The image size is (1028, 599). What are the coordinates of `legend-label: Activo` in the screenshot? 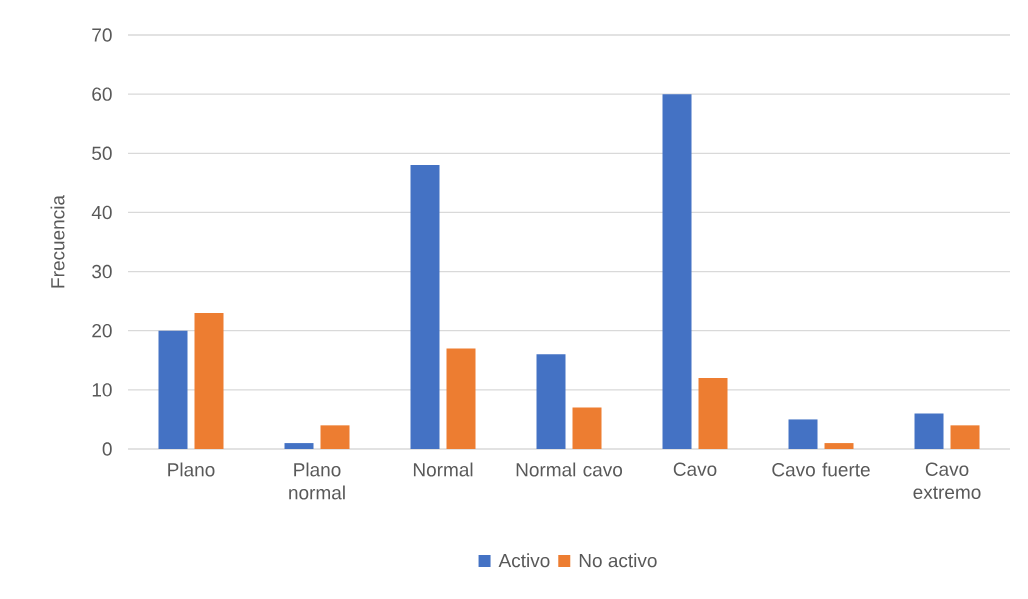 It's located at (524, 560).